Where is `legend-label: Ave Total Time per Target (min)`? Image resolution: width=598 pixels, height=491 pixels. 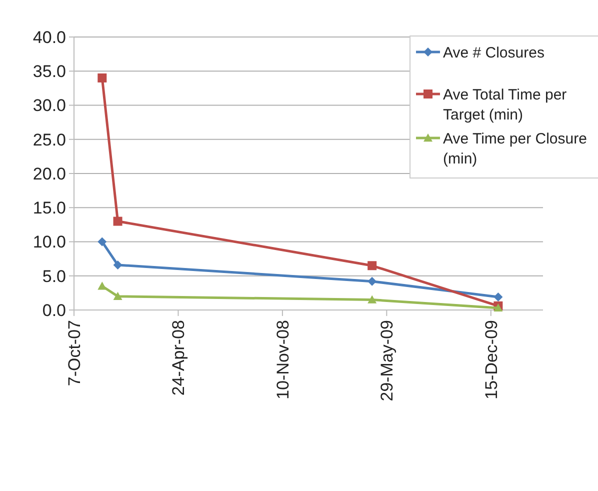 legend-label: Ave Total Time per Target (min) is located at coordinates (505, 105).